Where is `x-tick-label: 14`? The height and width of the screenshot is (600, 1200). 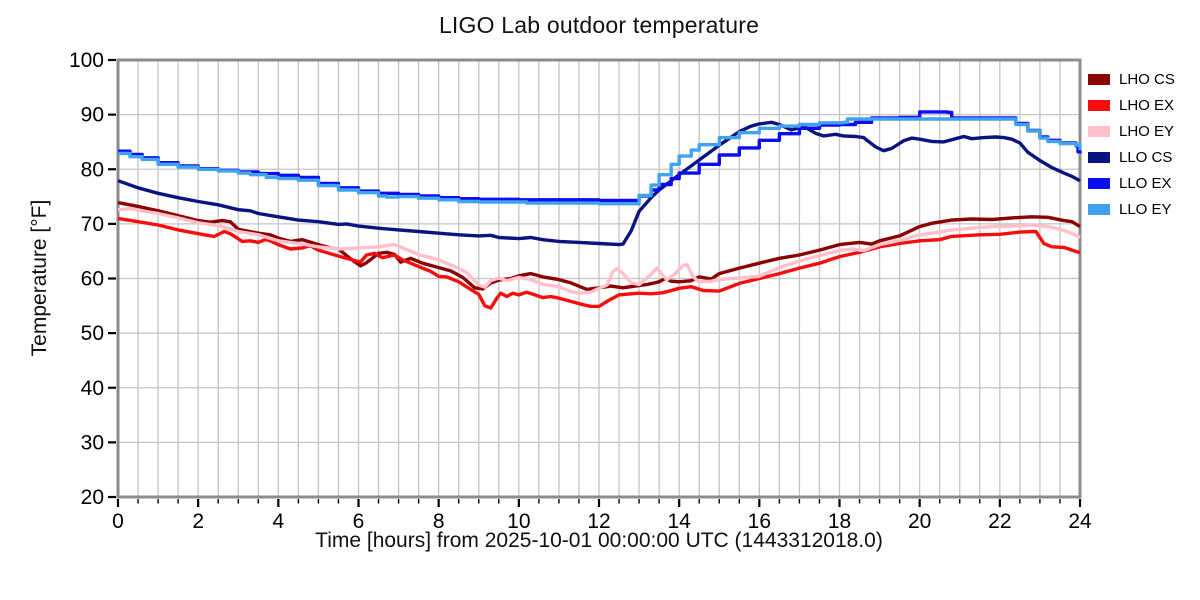
x-tick-label: 14 is located at coordinates (679, 521).